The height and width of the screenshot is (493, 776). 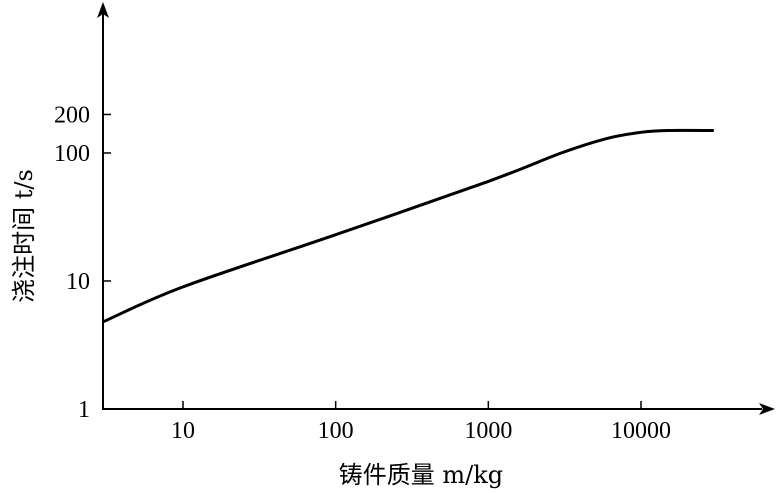 I want to click on x-tick-label: 10000, so click(x=641, y=431).